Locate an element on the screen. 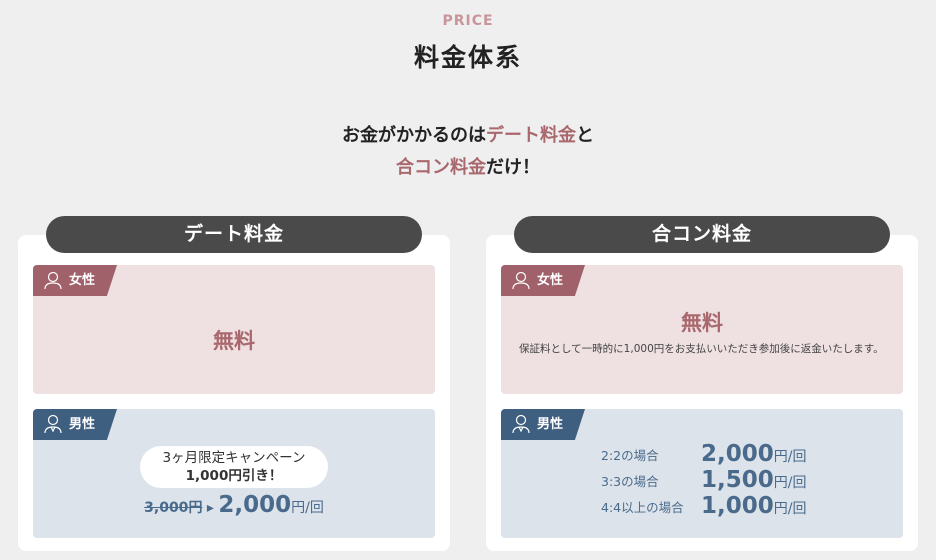 Image resolution: width=936 pixels, height=560 pixels. arrow-icon: ▸ is located at coordinates (210, 508).